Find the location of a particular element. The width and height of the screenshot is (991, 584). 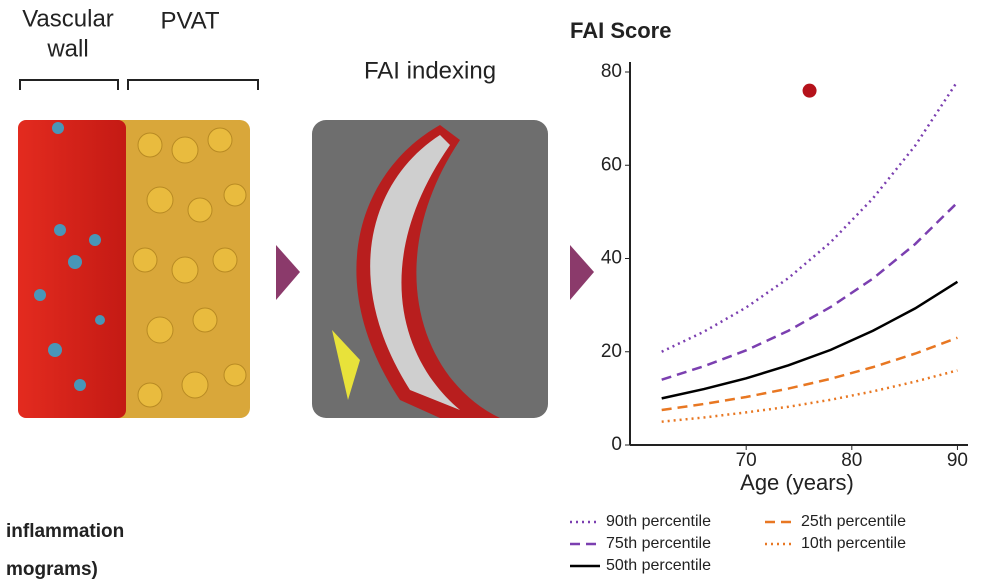

x-axis-title: Age (years) is located at coordinates (797, 482).